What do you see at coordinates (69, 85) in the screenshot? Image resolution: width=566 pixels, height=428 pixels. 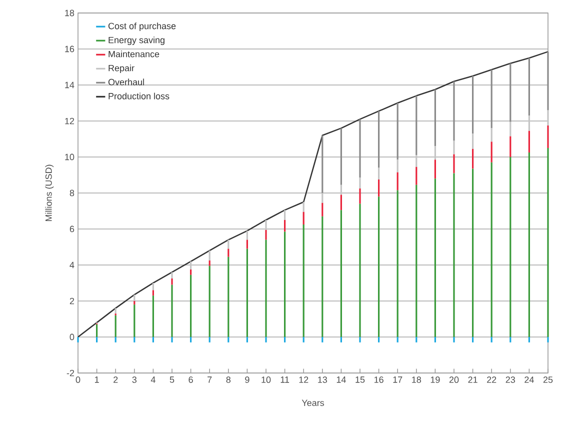 I see `y-tick-label: 14` at bounding box center [69, 85].